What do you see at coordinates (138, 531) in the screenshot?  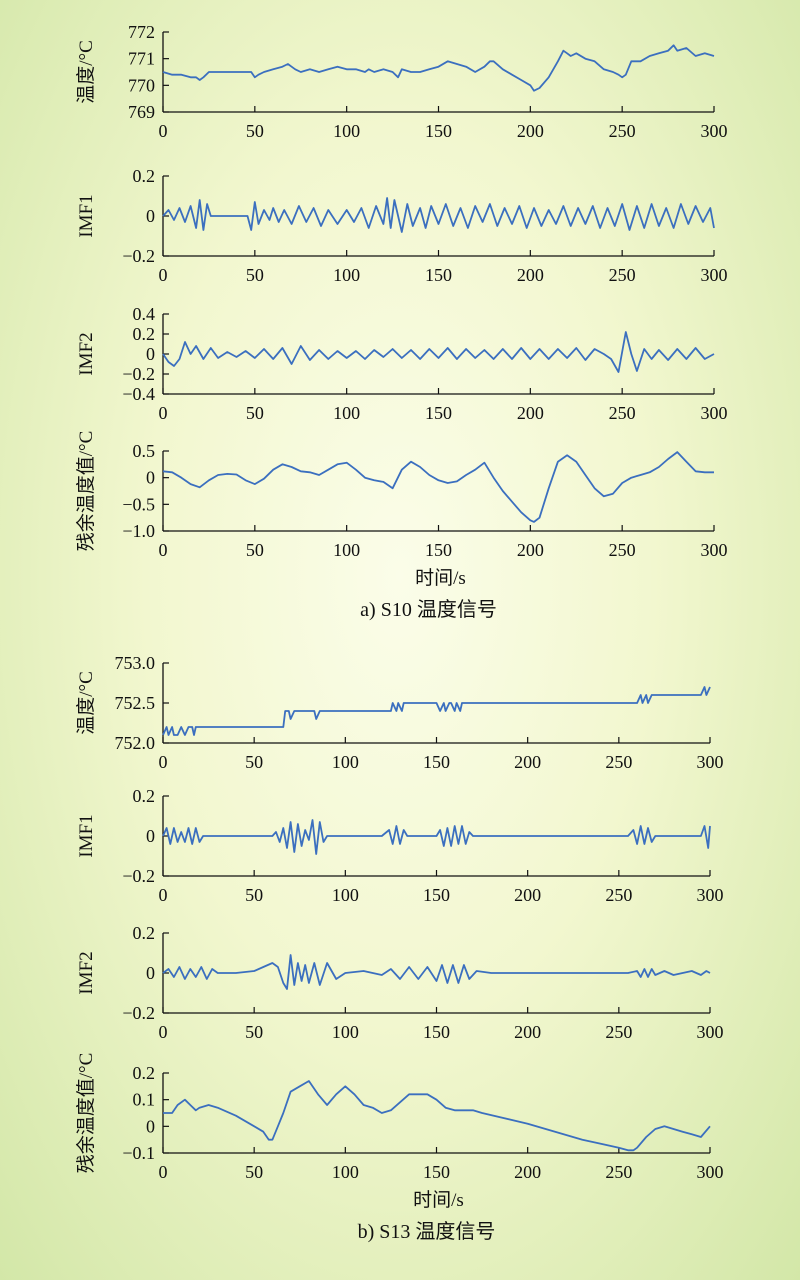 I see `y-tick-label: −1.0` at bounding box center [138, 531].